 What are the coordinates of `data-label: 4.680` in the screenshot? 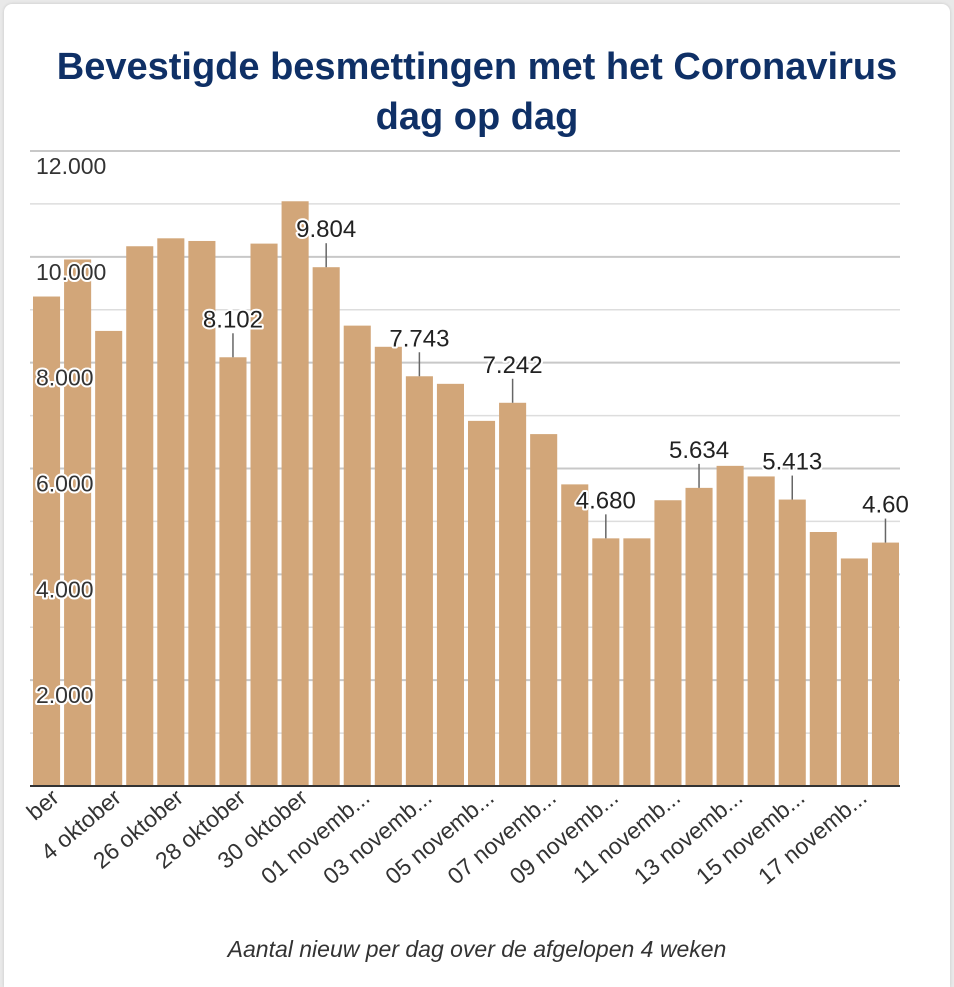 It's located at (606, 500).